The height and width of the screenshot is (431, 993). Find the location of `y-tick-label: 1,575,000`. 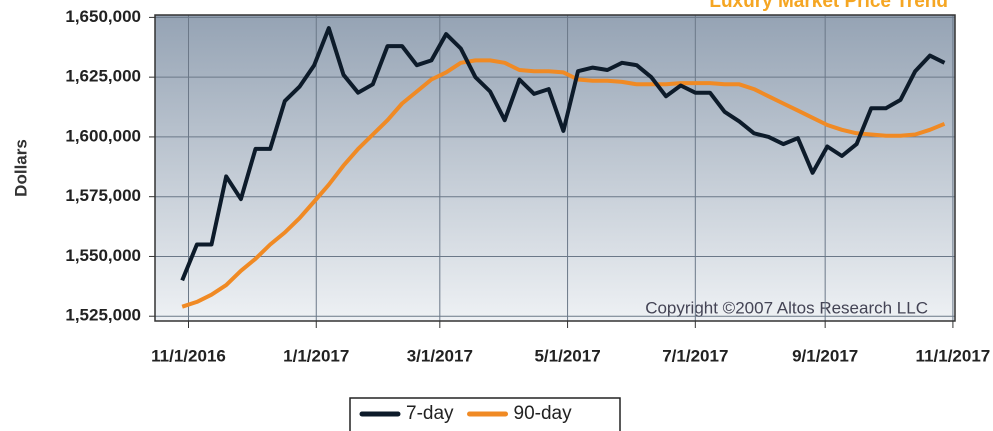

y-tick-label: 1,575,000 is located at coordinates (103, 195).